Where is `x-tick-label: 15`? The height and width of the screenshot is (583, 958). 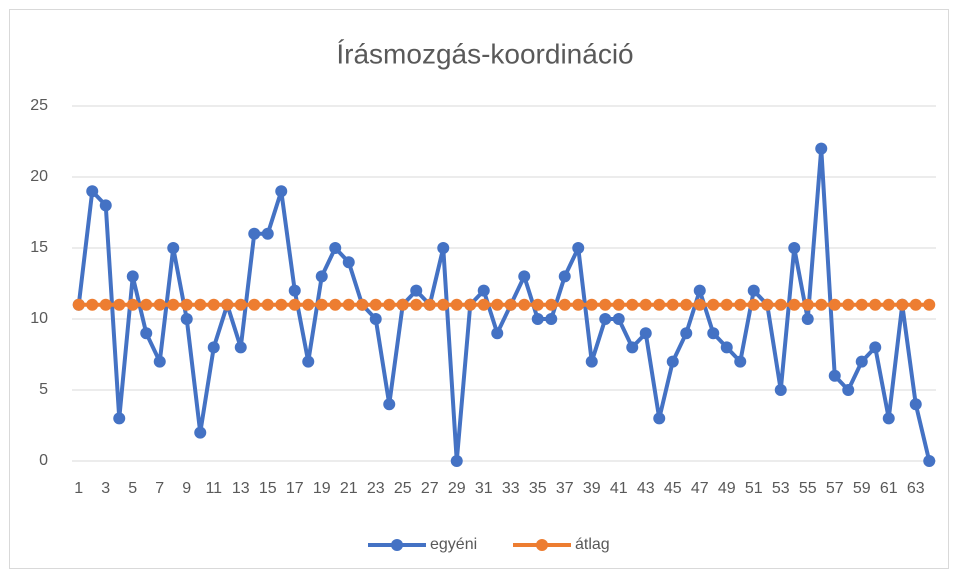
x-tick-label: 15 is located at coordinates (268, 488).